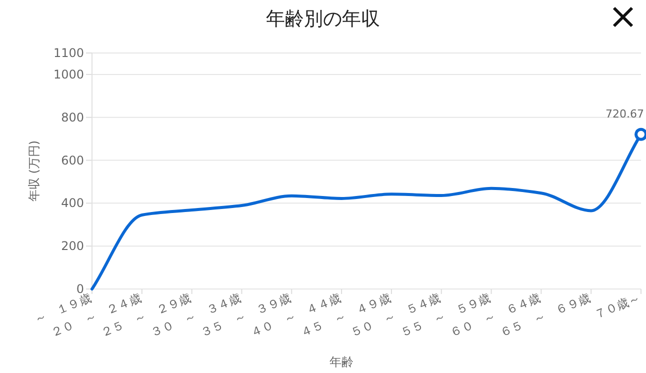  What do you see at coordinates (80, 289) in the screenshot?
I see `y-tick-label: 0` at bounding box center [80, 289].